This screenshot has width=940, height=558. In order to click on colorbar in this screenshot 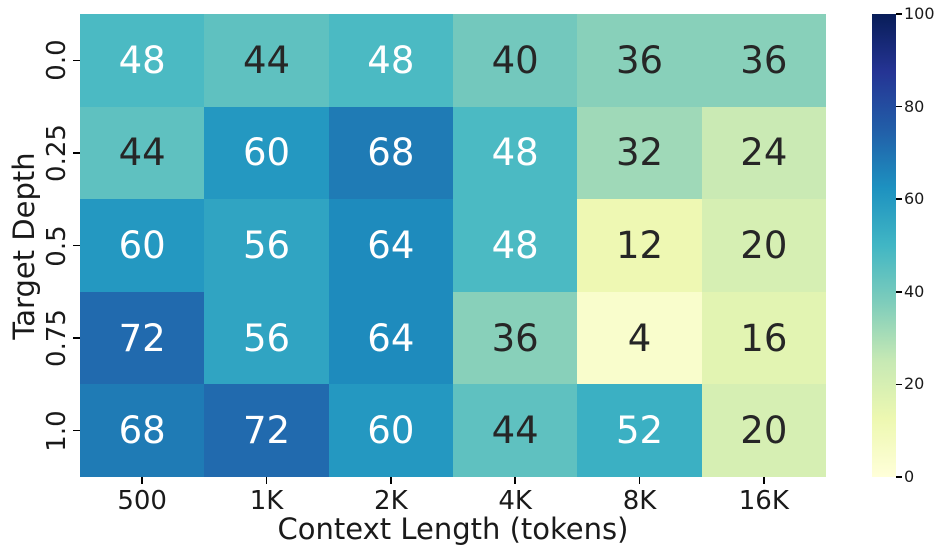, I will do `click(884, 245)`.